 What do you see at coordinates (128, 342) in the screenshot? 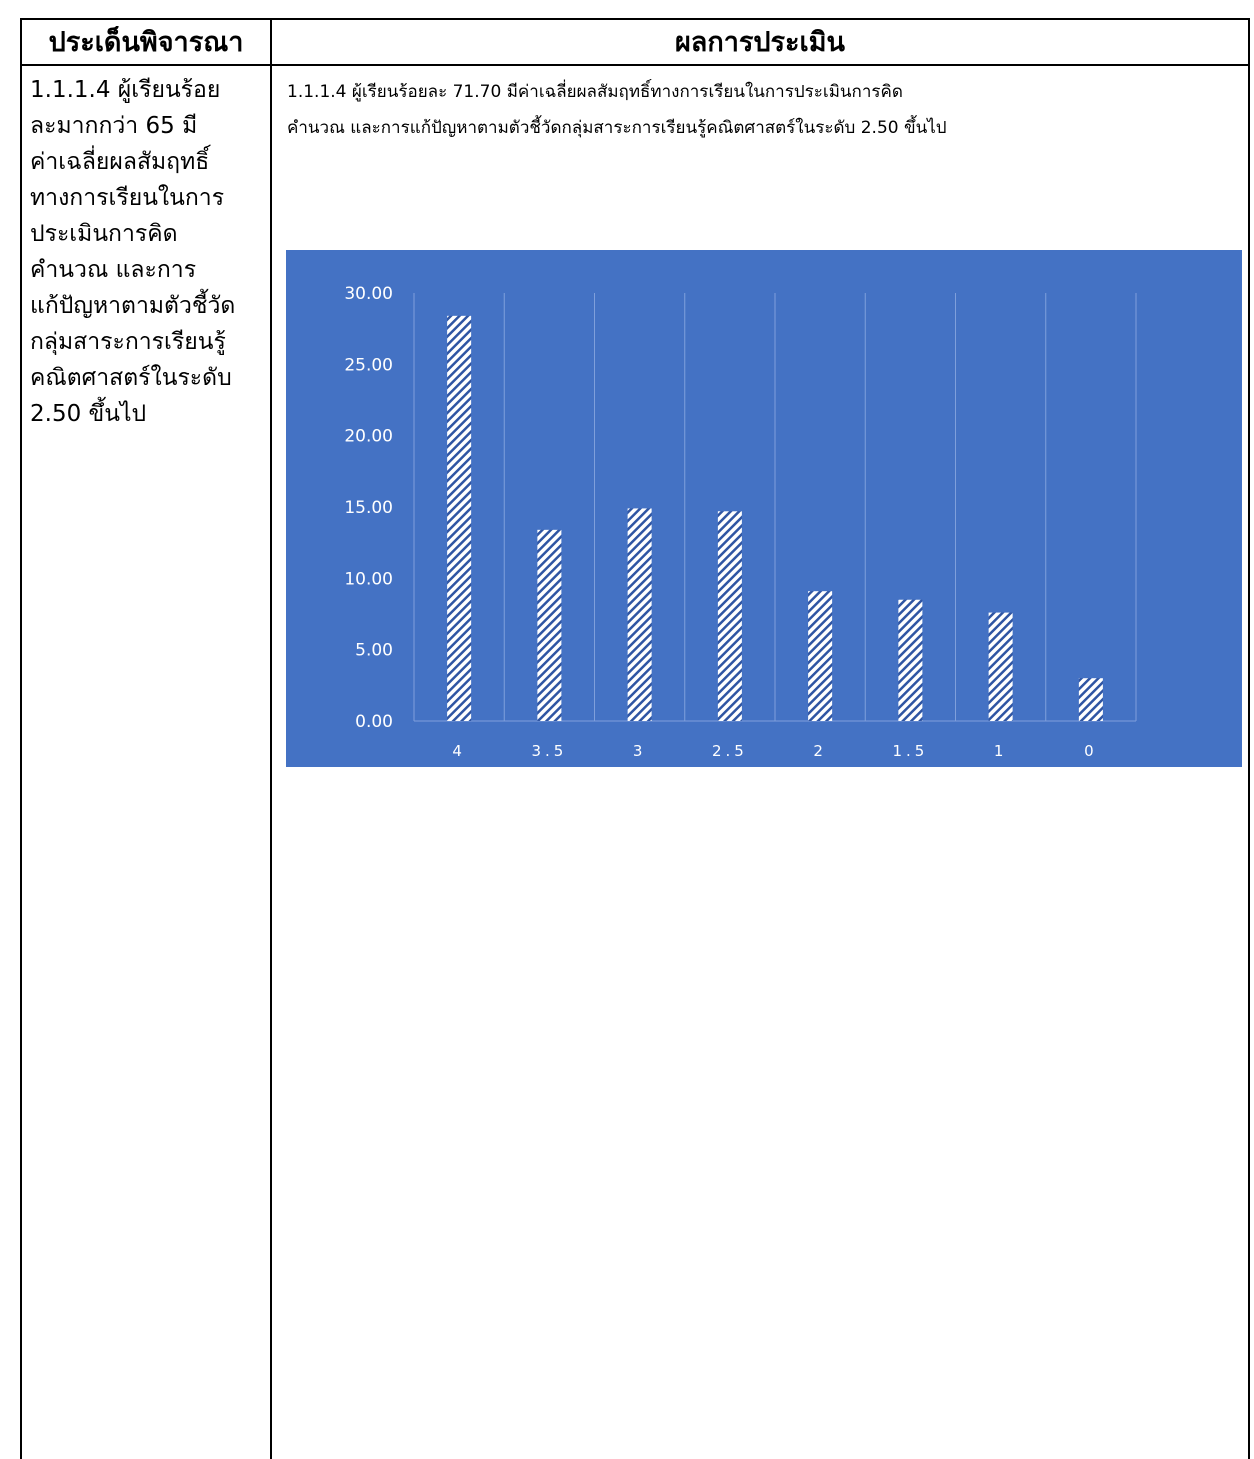
I see `criterion-line: กลุ่มสาระการเรียนรู้` at bounding box center [128, 342].